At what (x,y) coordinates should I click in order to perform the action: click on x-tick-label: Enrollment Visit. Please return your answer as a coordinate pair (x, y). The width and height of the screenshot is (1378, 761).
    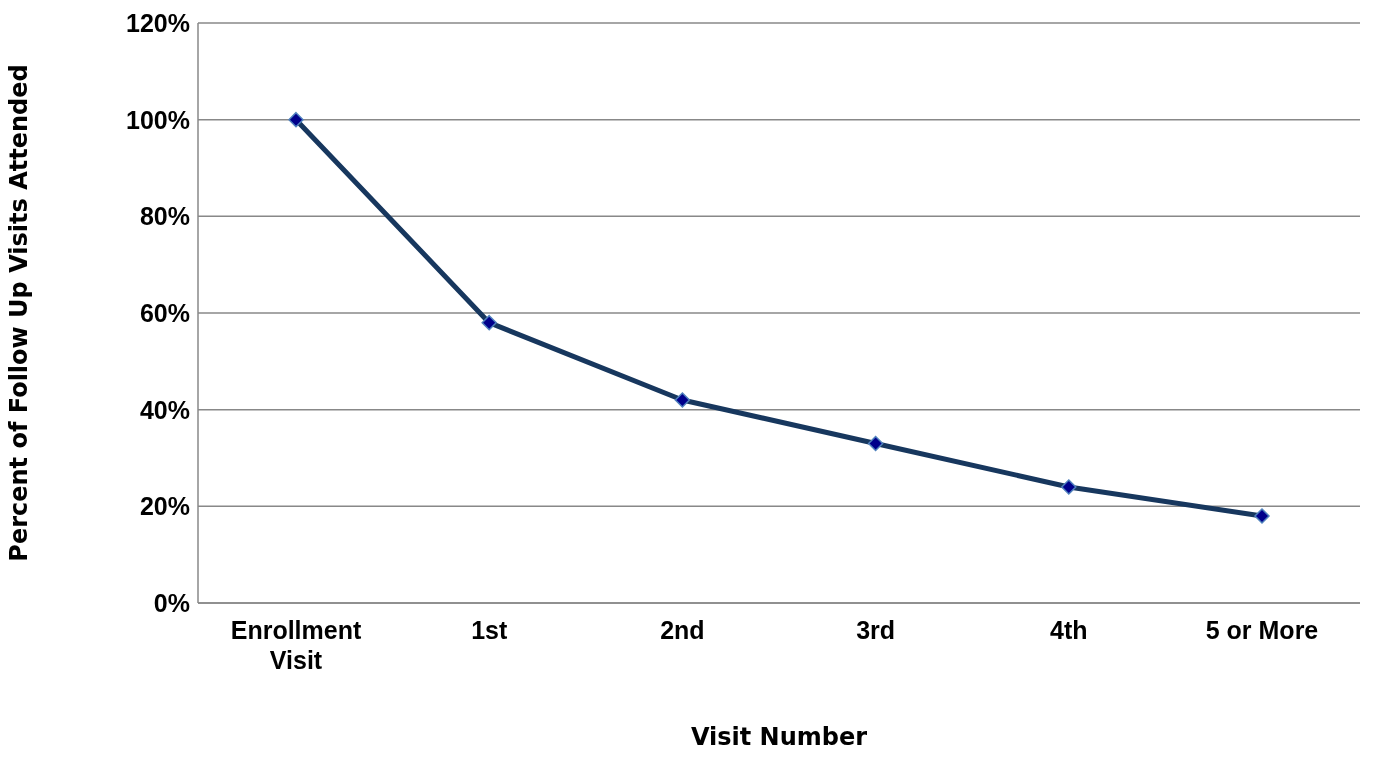
    Looking at the image, I should click on (296, 645).